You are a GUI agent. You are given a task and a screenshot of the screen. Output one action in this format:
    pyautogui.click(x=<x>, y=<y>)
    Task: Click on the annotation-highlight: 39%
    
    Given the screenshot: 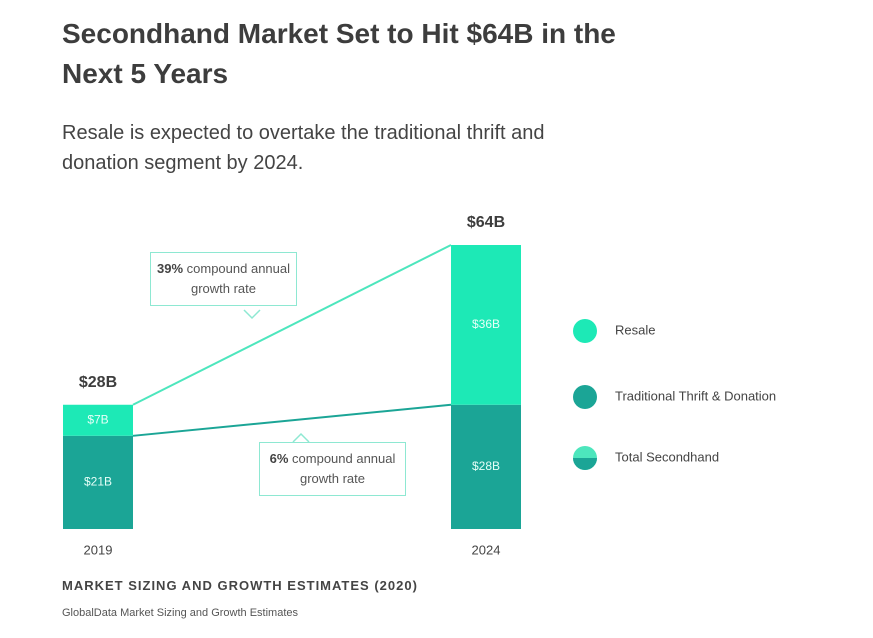 What is the action you would take?
    pyautogui.click(x=170, y=268)
    